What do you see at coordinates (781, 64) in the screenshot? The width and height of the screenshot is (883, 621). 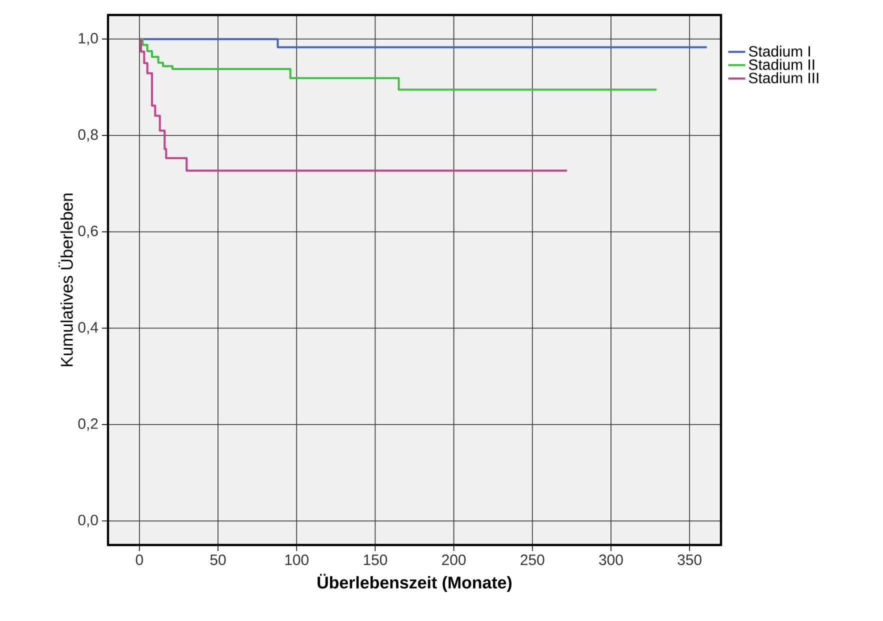 I see `legend-label: Stadium II` at bounding box center [781, 64].